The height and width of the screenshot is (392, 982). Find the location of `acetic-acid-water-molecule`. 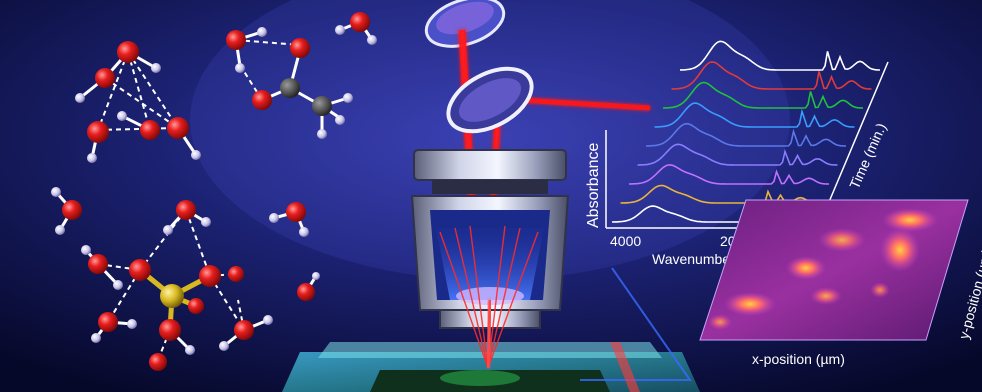

acetic-acid-water-molecule is located at coordinates (289, 83).